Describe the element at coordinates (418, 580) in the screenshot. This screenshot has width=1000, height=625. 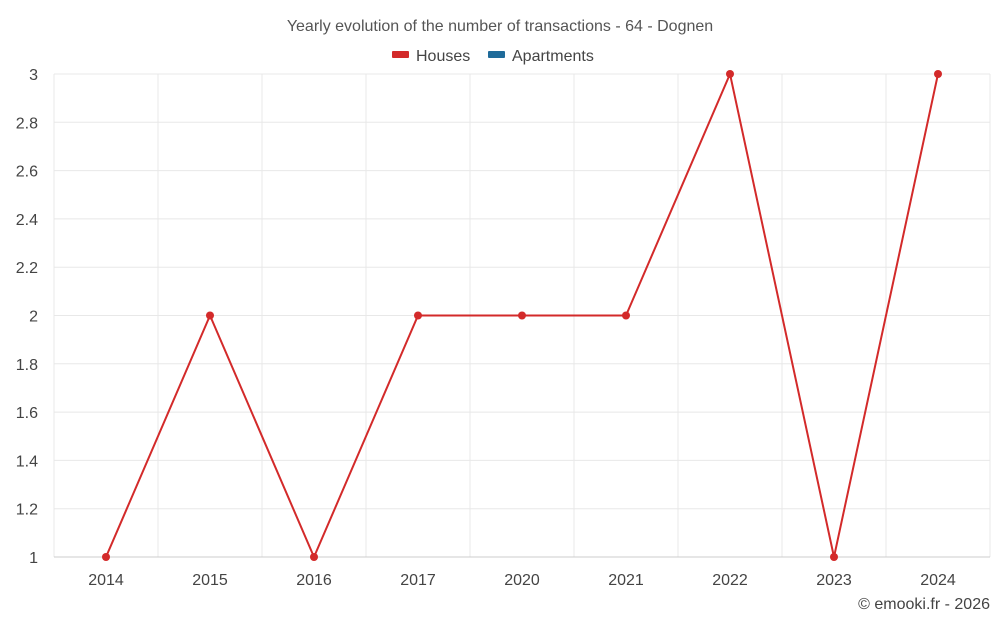
I see `x-tick-label: 2017` at that location.